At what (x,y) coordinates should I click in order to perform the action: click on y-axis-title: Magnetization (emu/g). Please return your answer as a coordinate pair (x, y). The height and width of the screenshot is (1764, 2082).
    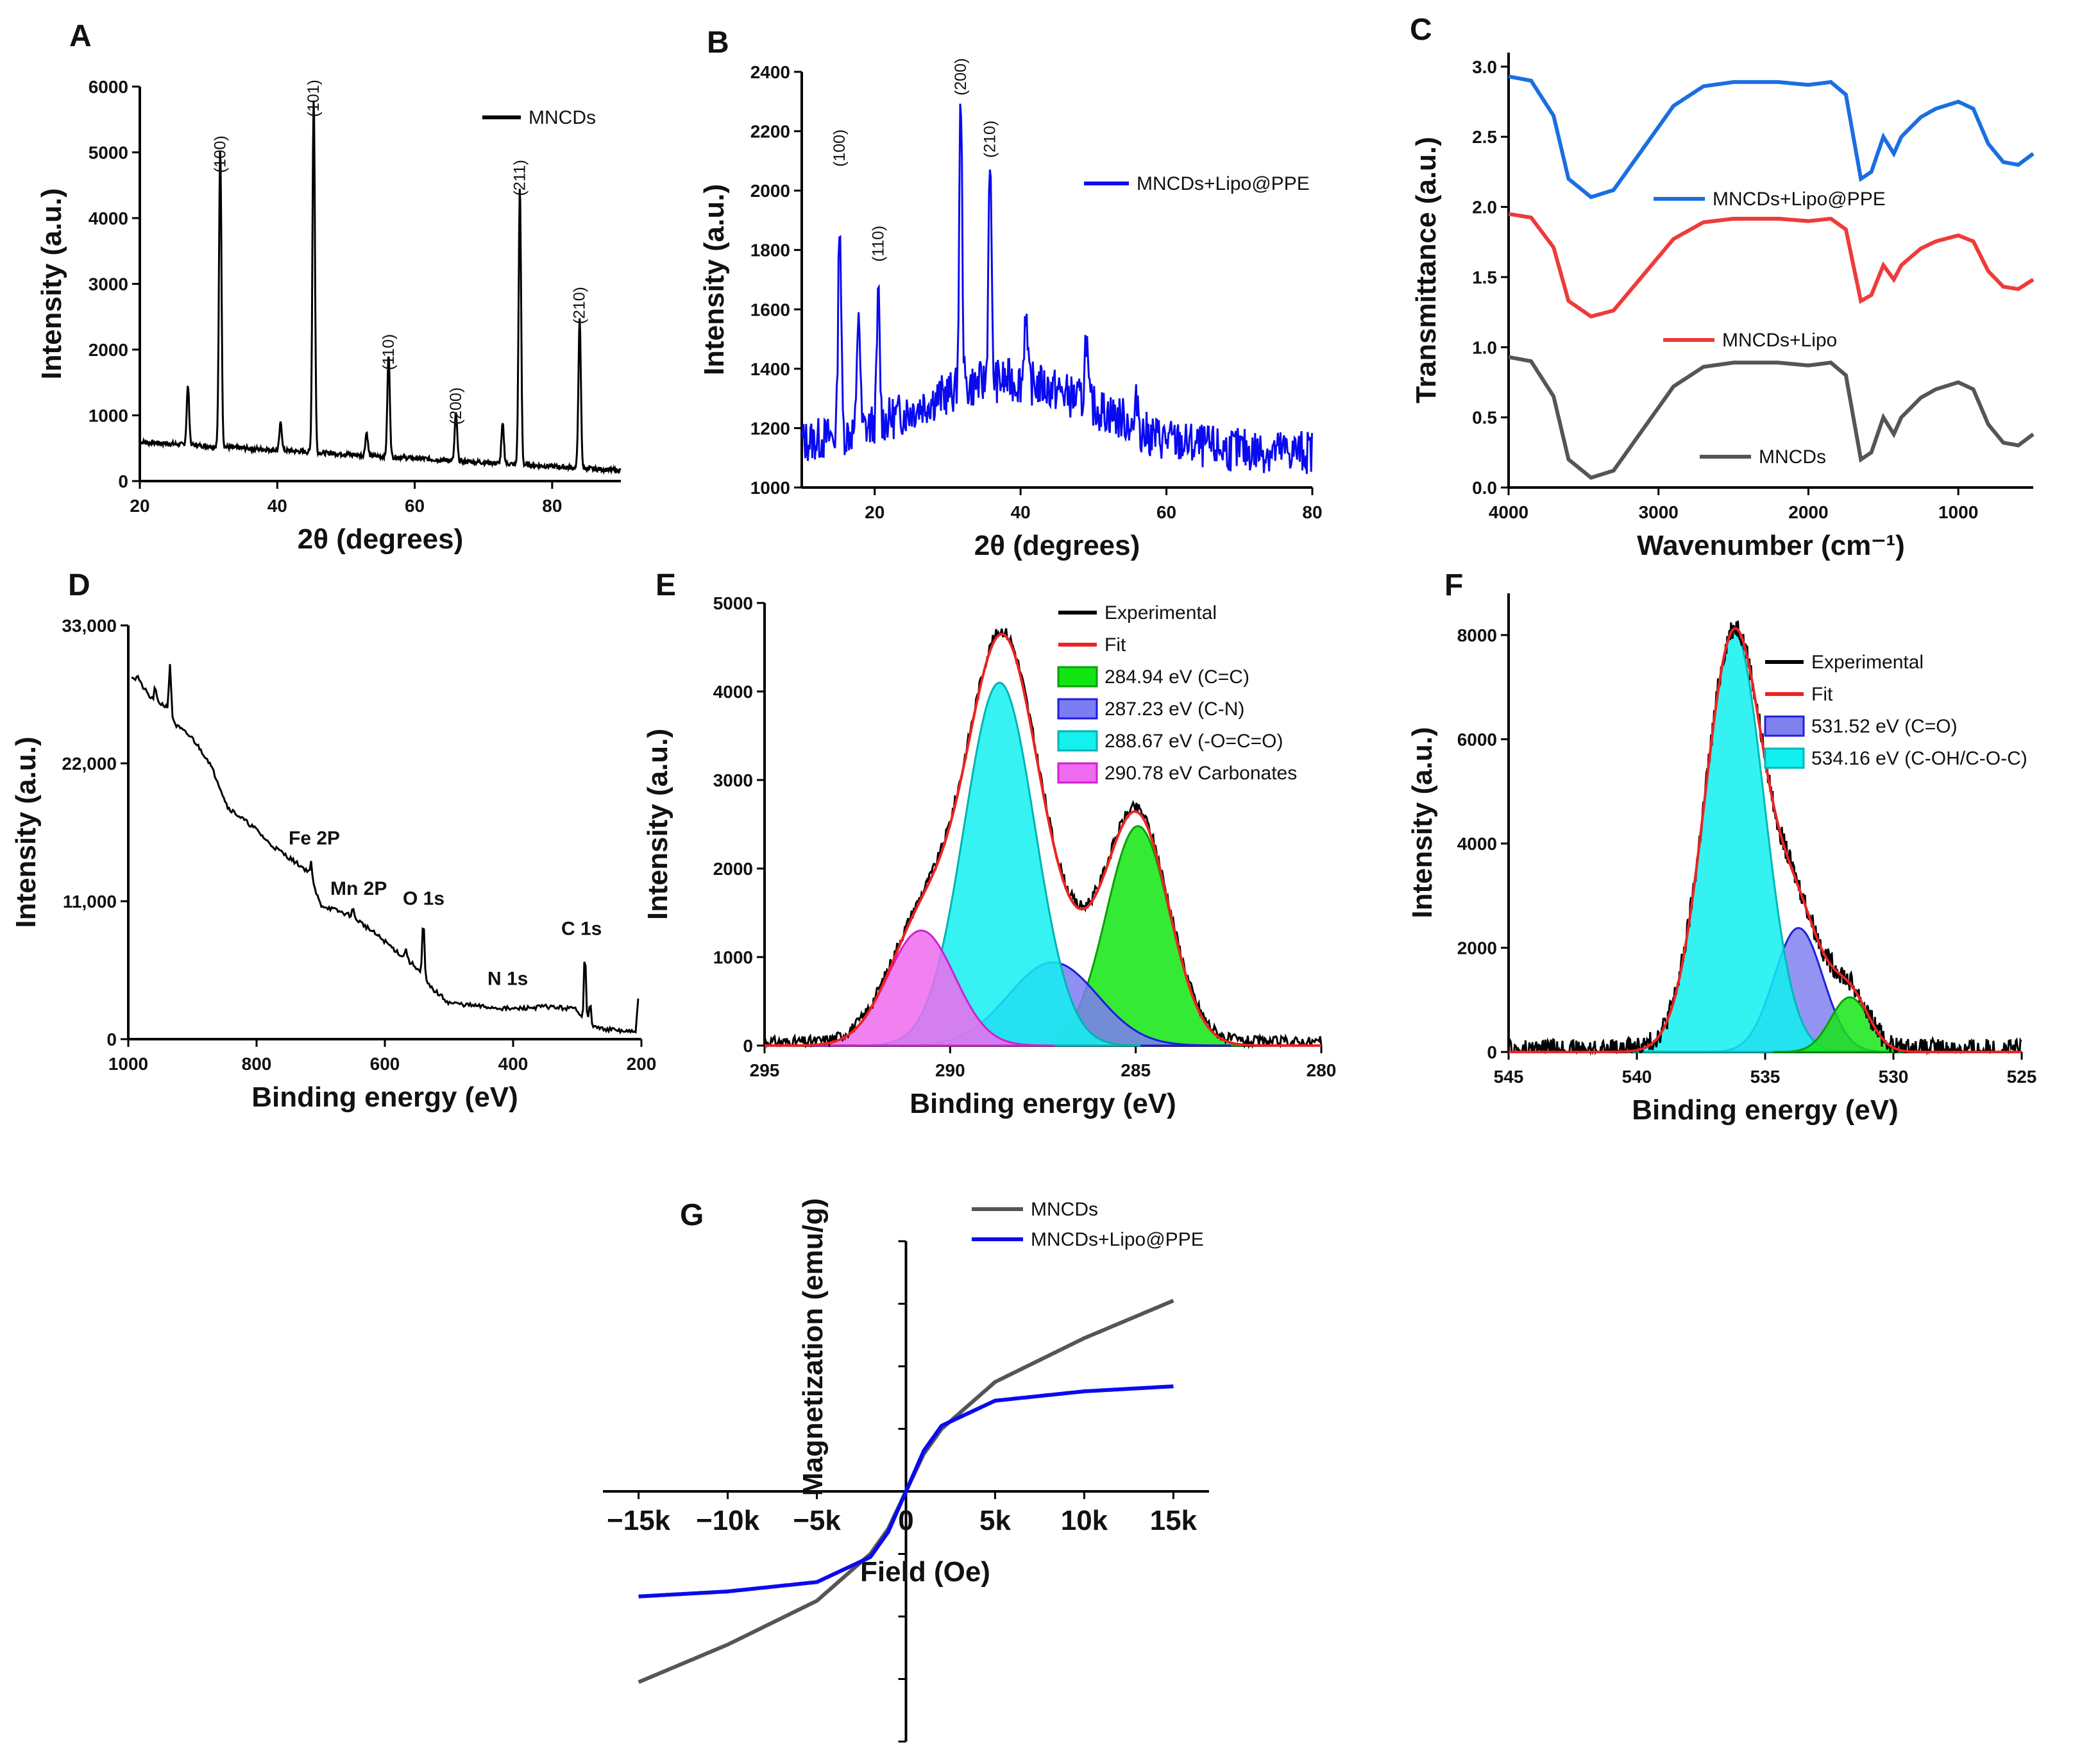
    Looking at the image, I should click on (813, 1347).